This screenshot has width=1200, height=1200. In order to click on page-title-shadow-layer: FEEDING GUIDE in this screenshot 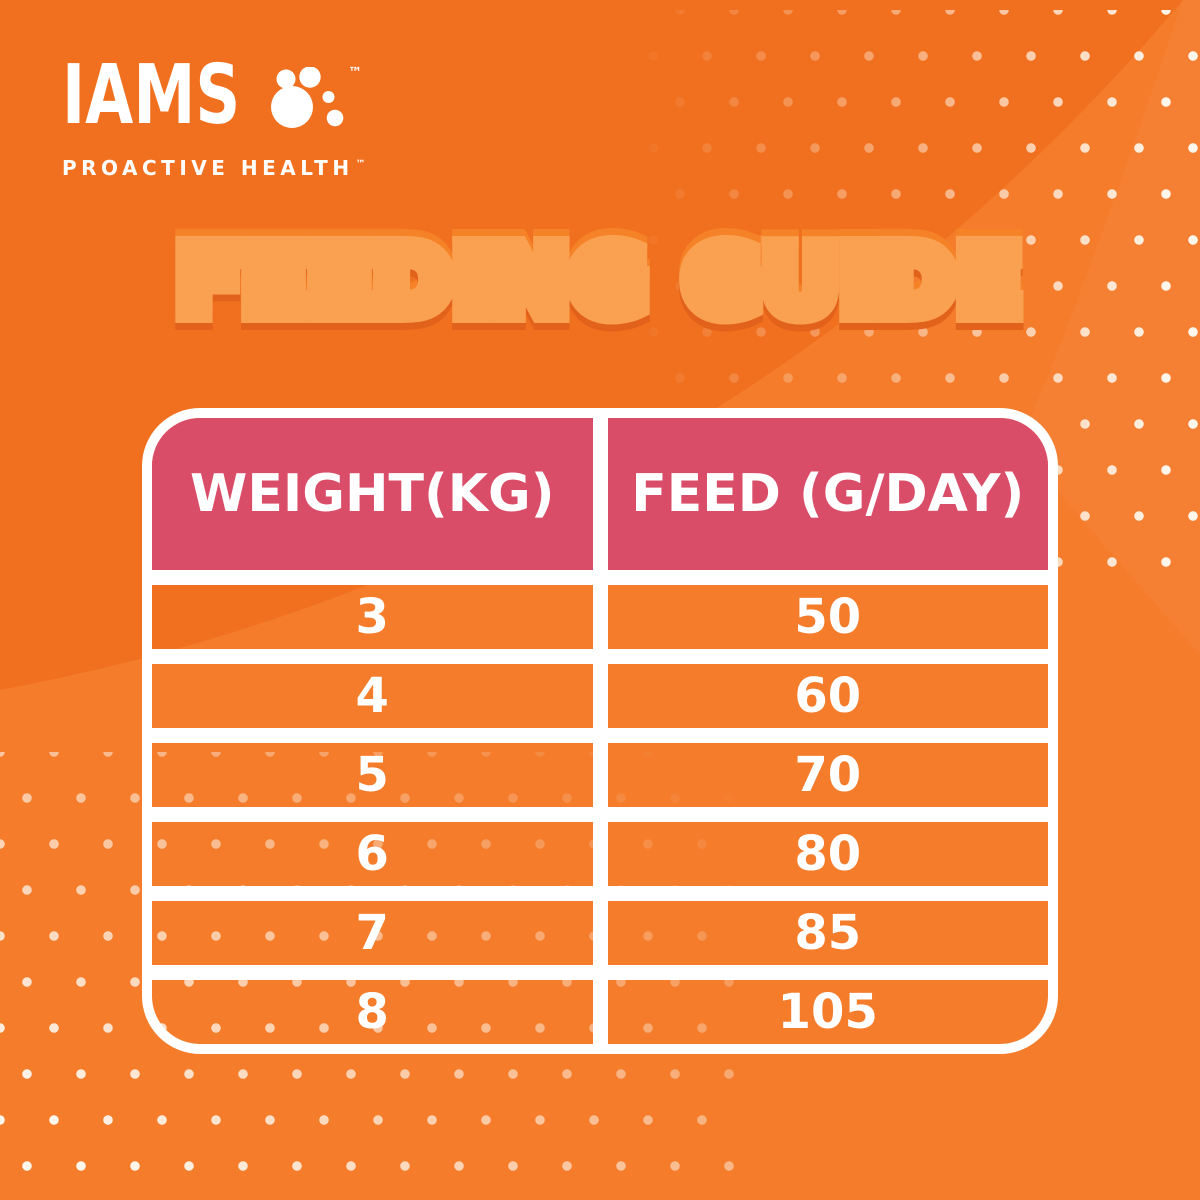, I will do `click(598, 289)`.